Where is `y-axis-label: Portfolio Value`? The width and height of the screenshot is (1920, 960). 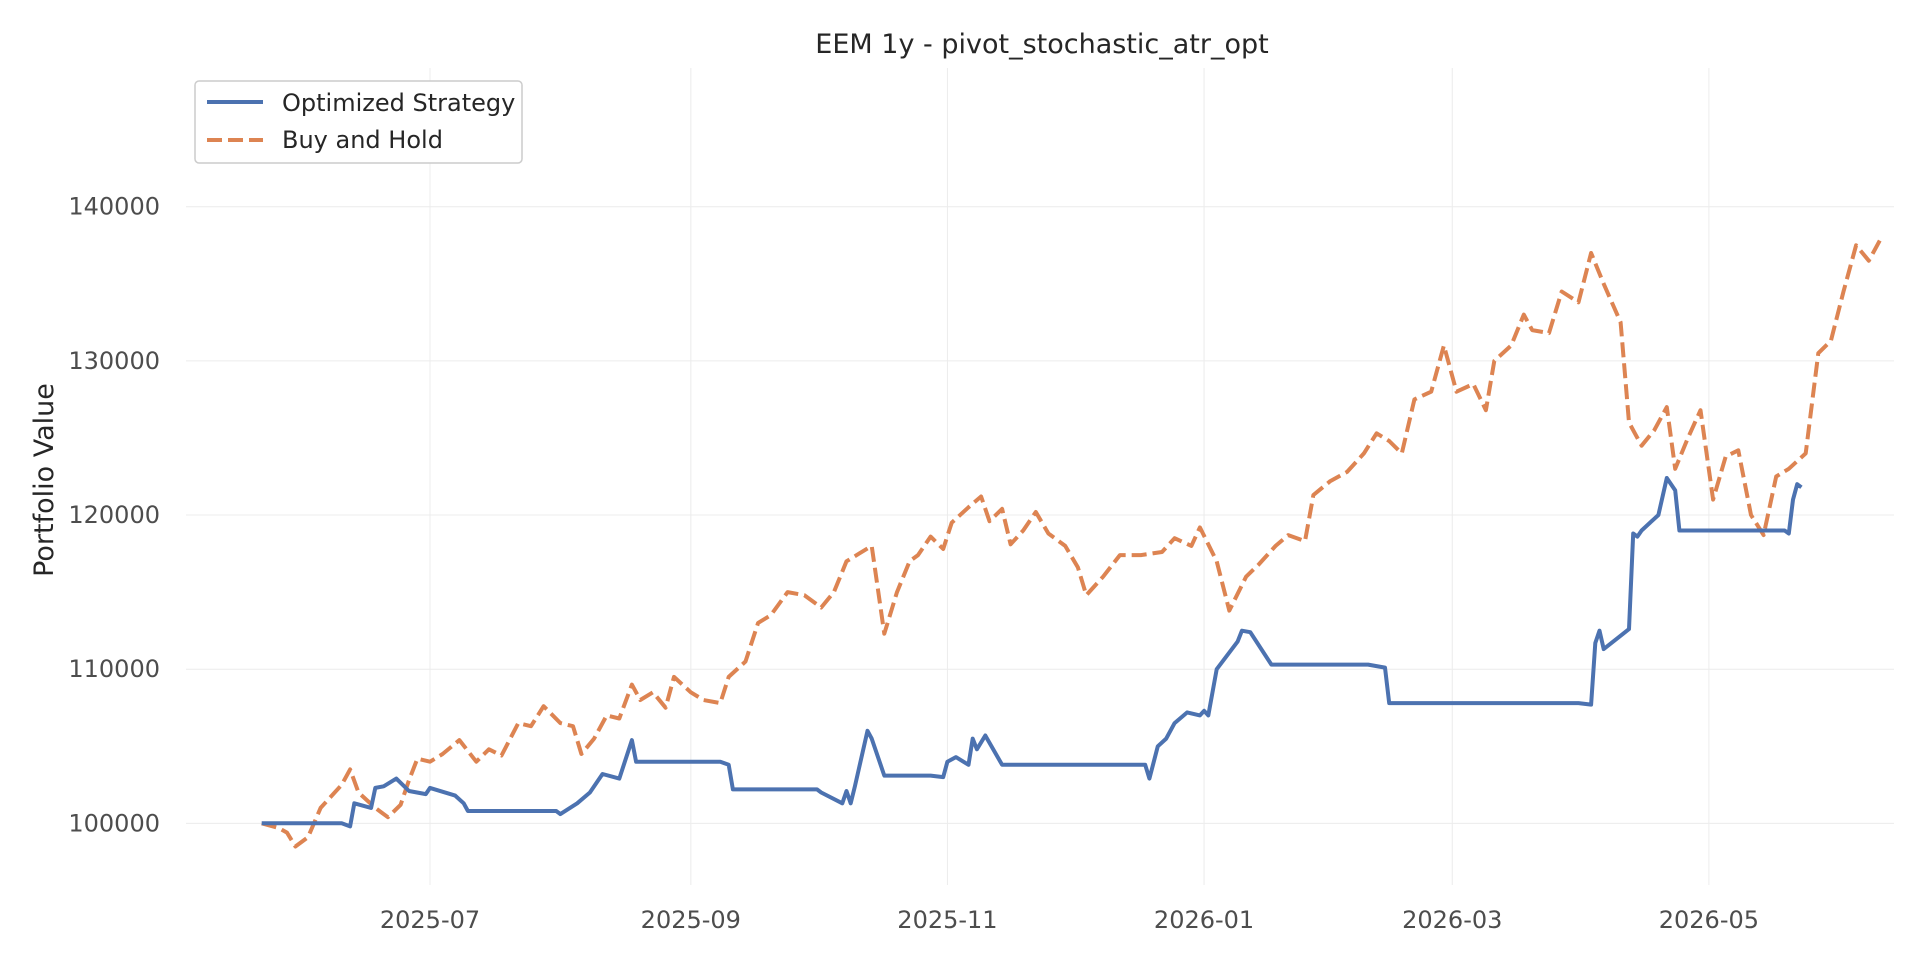
y-axis-label: Portfolio Value is located at coordinates (44, 480).